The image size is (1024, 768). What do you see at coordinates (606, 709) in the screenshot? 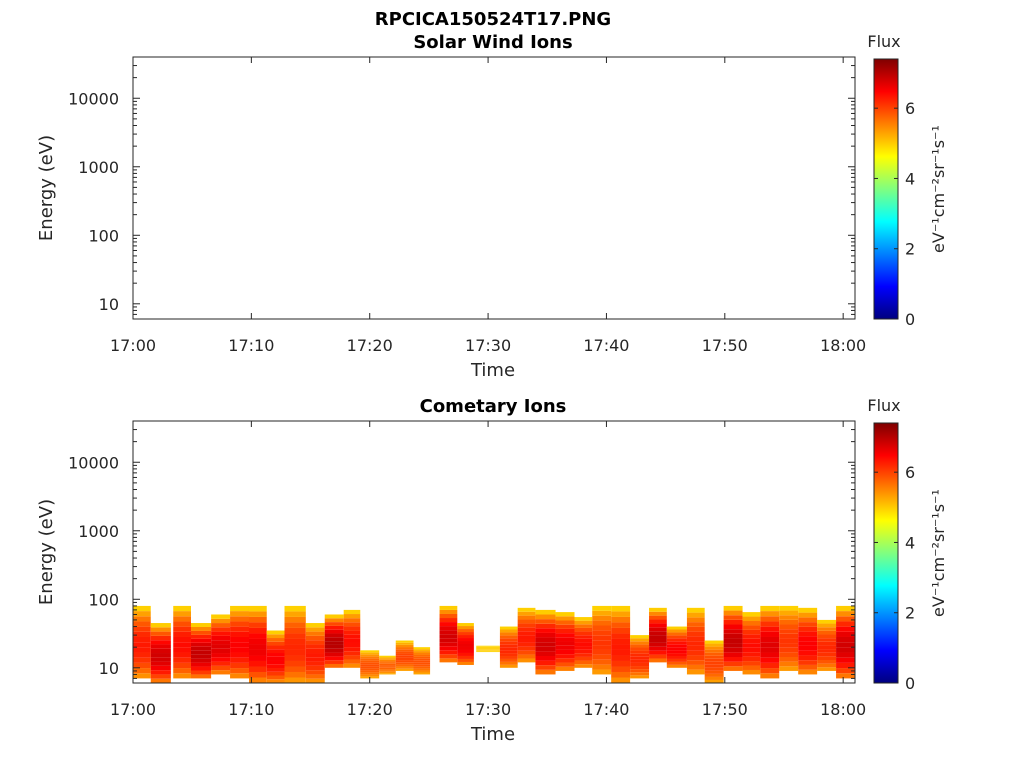
I see `x-tick-label: 17:40` at bounding box center [606, 709].